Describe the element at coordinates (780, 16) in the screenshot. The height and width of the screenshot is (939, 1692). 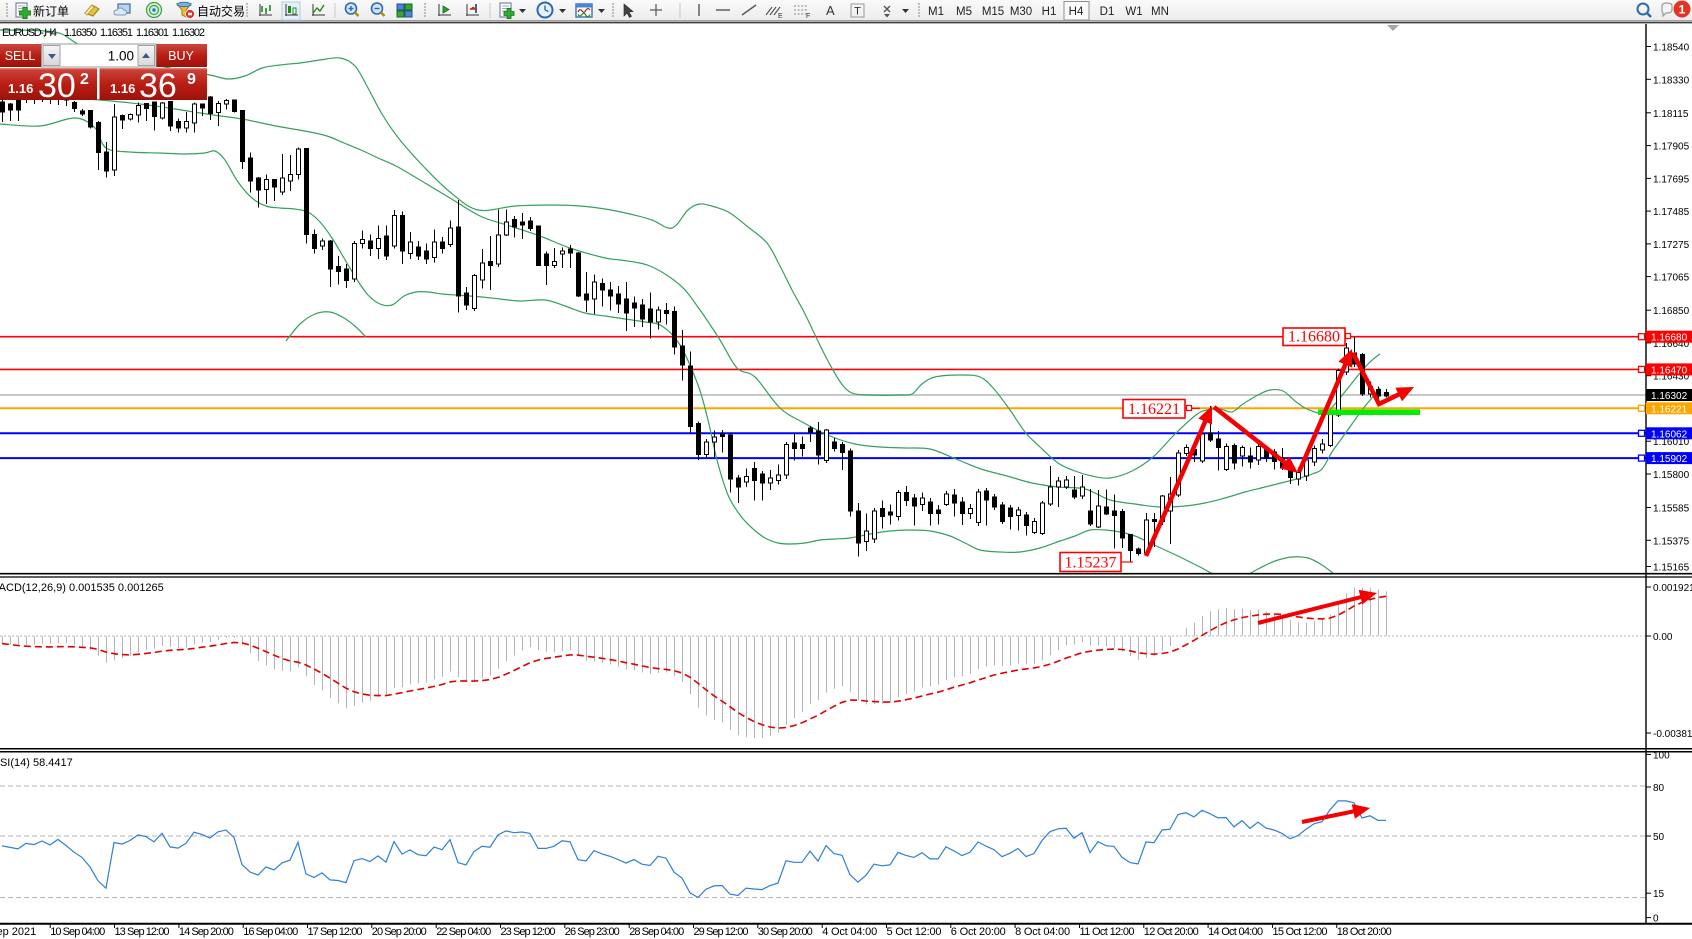
I see `svg-text: E` at that location.